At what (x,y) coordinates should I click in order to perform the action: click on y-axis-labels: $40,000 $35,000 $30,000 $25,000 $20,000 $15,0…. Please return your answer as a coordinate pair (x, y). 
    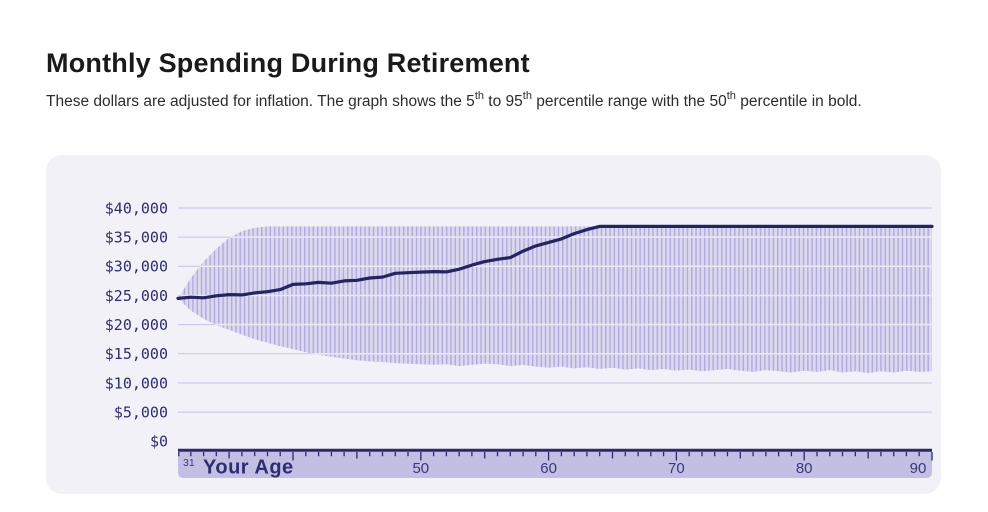
    Looking at the image, I should click on (136, 324).